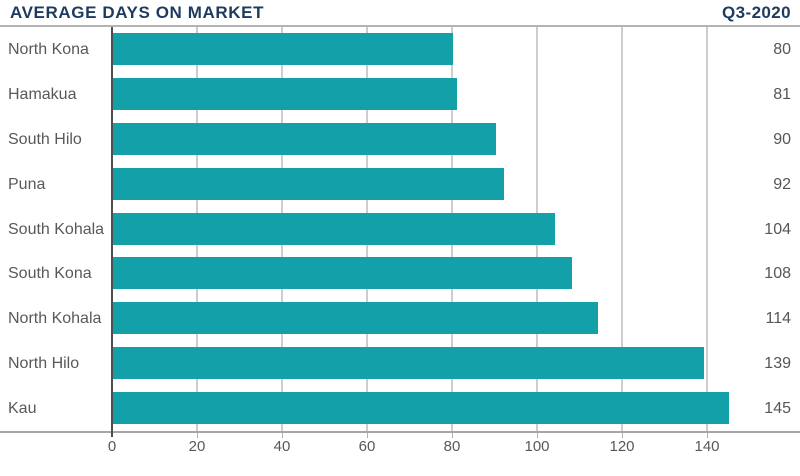  Describe the element at coordinates (42, 94) in the screenshot. I see `category-label: Hamakua` at that location.